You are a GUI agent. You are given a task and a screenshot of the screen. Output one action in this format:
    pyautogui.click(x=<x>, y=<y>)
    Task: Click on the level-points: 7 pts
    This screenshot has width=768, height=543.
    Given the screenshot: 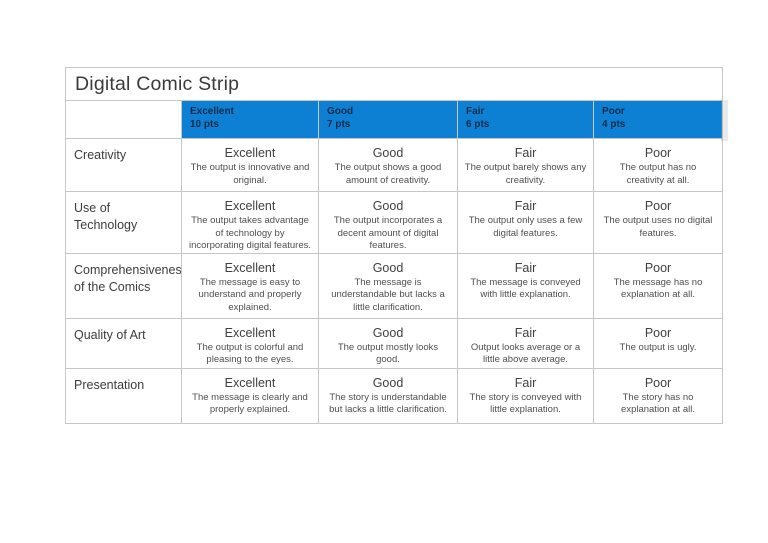 What is the action you would take?
    pyautogui.click(x=339, y=124)
    